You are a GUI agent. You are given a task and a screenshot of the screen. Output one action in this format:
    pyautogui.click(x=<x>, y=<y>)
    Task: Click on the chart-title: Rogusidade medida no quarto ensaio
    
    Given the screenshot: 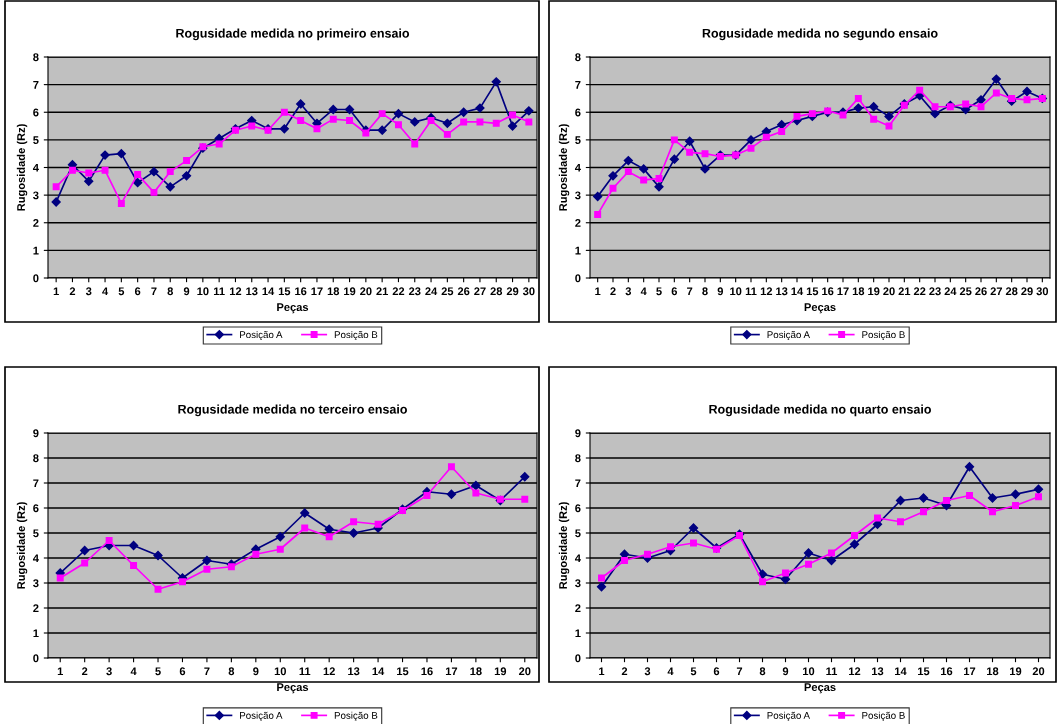 What is the action you would take?
    pyautogui.click(x=820, y=410)
    